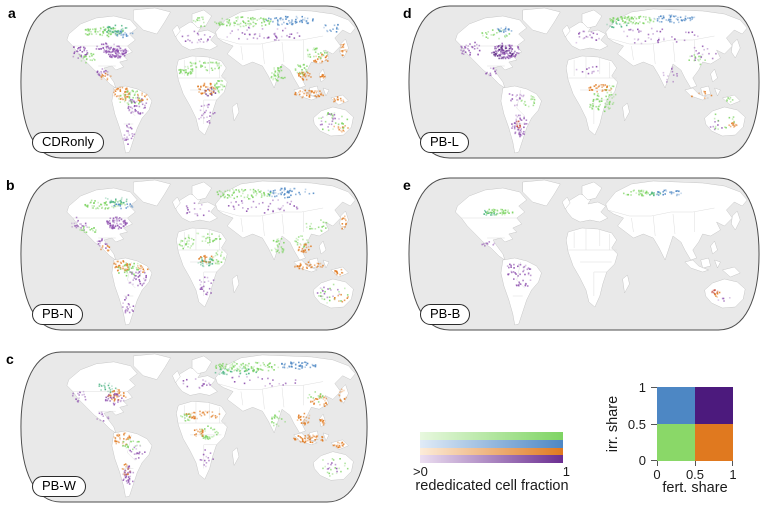 This screenshot has height=515, width=770. Describe the element at coordinates (733, 474) in the screenshot. I see `matrix-xtick-1: 1` at that location.